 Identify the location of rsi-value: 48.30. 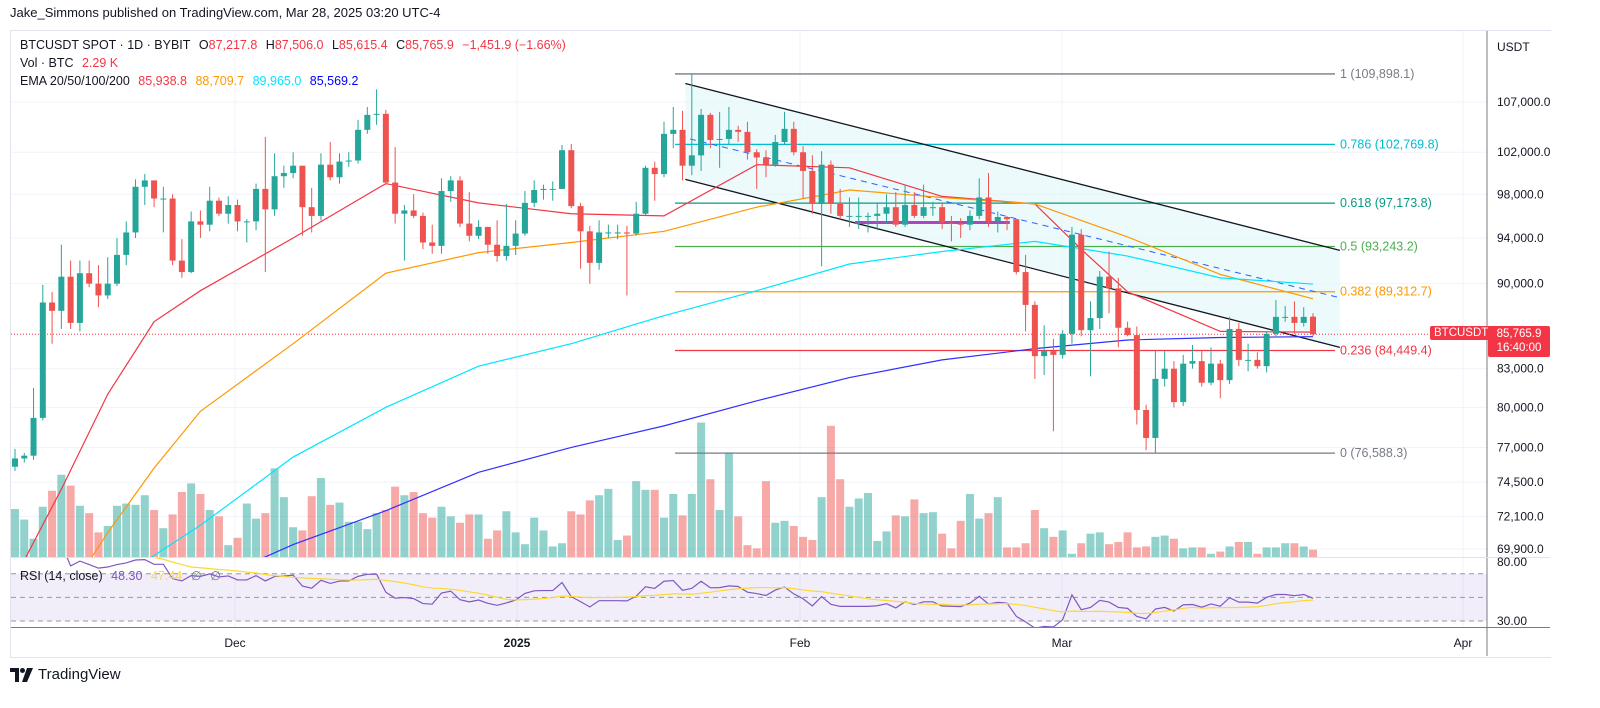
(127, 576).